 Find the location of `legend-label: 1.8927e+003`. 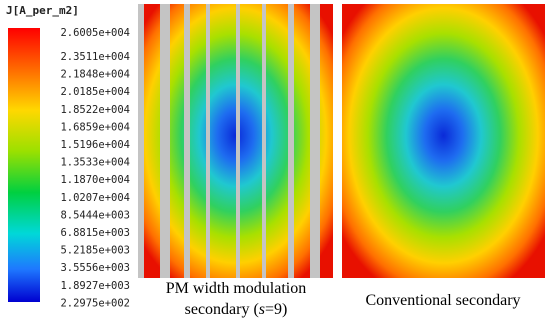

legend-label: 1.8927e+003 is located at coordinates (95, 286).